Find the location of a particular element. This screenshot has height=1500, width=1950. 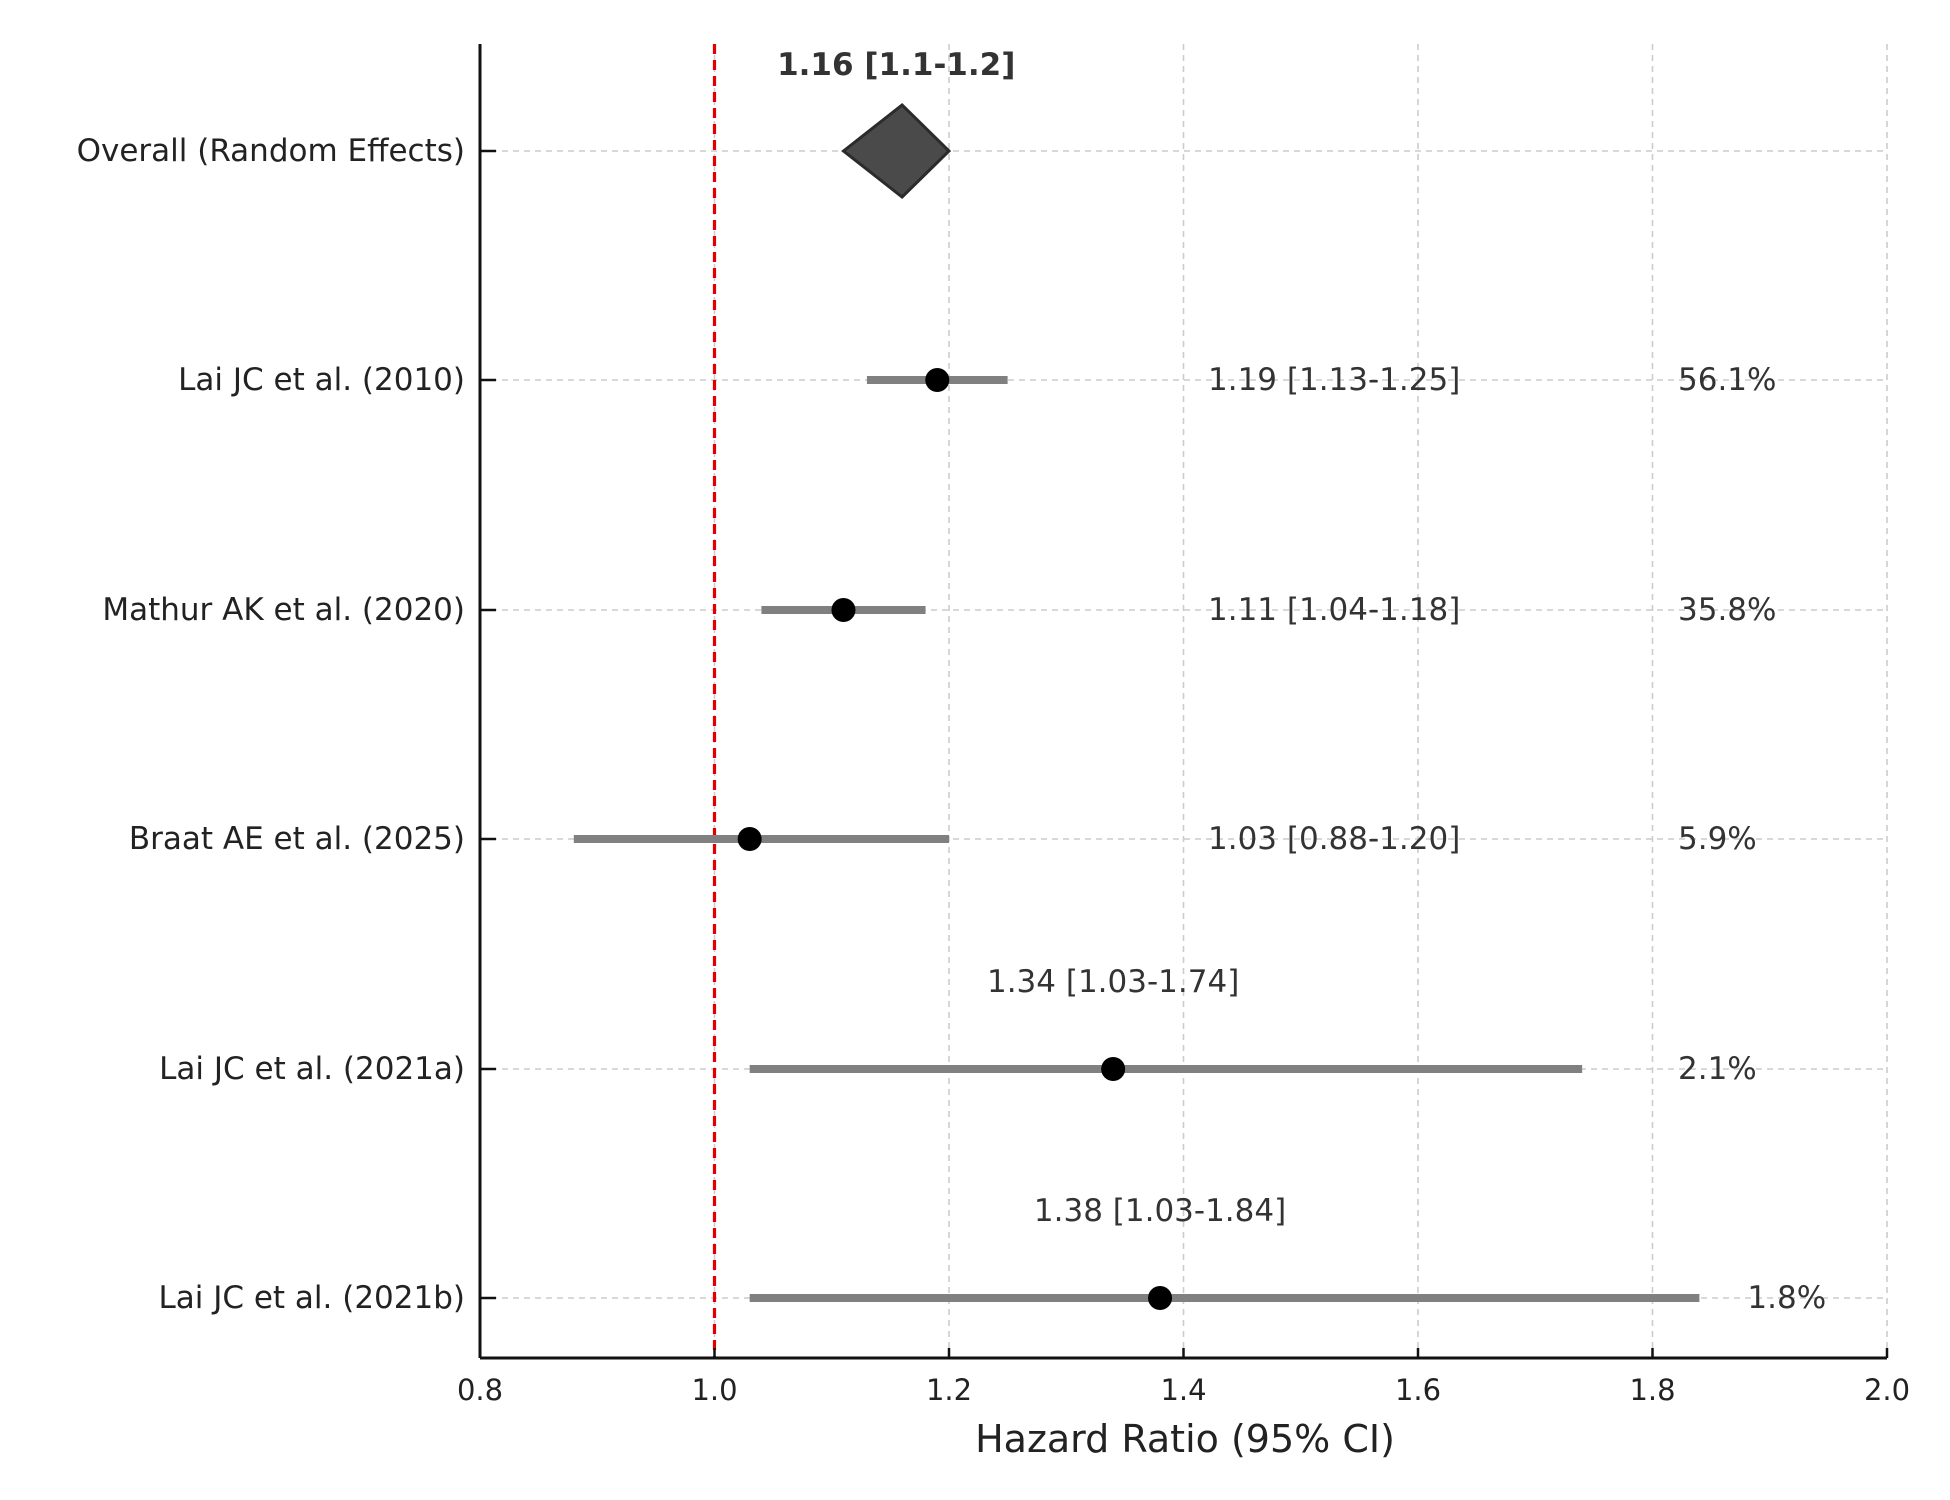

x-tick-label: 0.8 is located at coordinates (480, 1390).